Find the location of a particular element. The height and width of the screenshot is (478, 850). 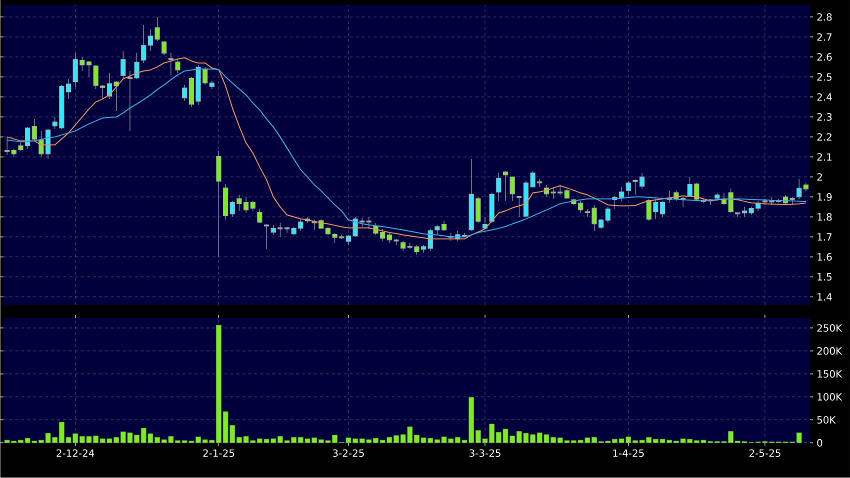

x-tick-label: 3-2-25 is located at coordinates (348, 453).